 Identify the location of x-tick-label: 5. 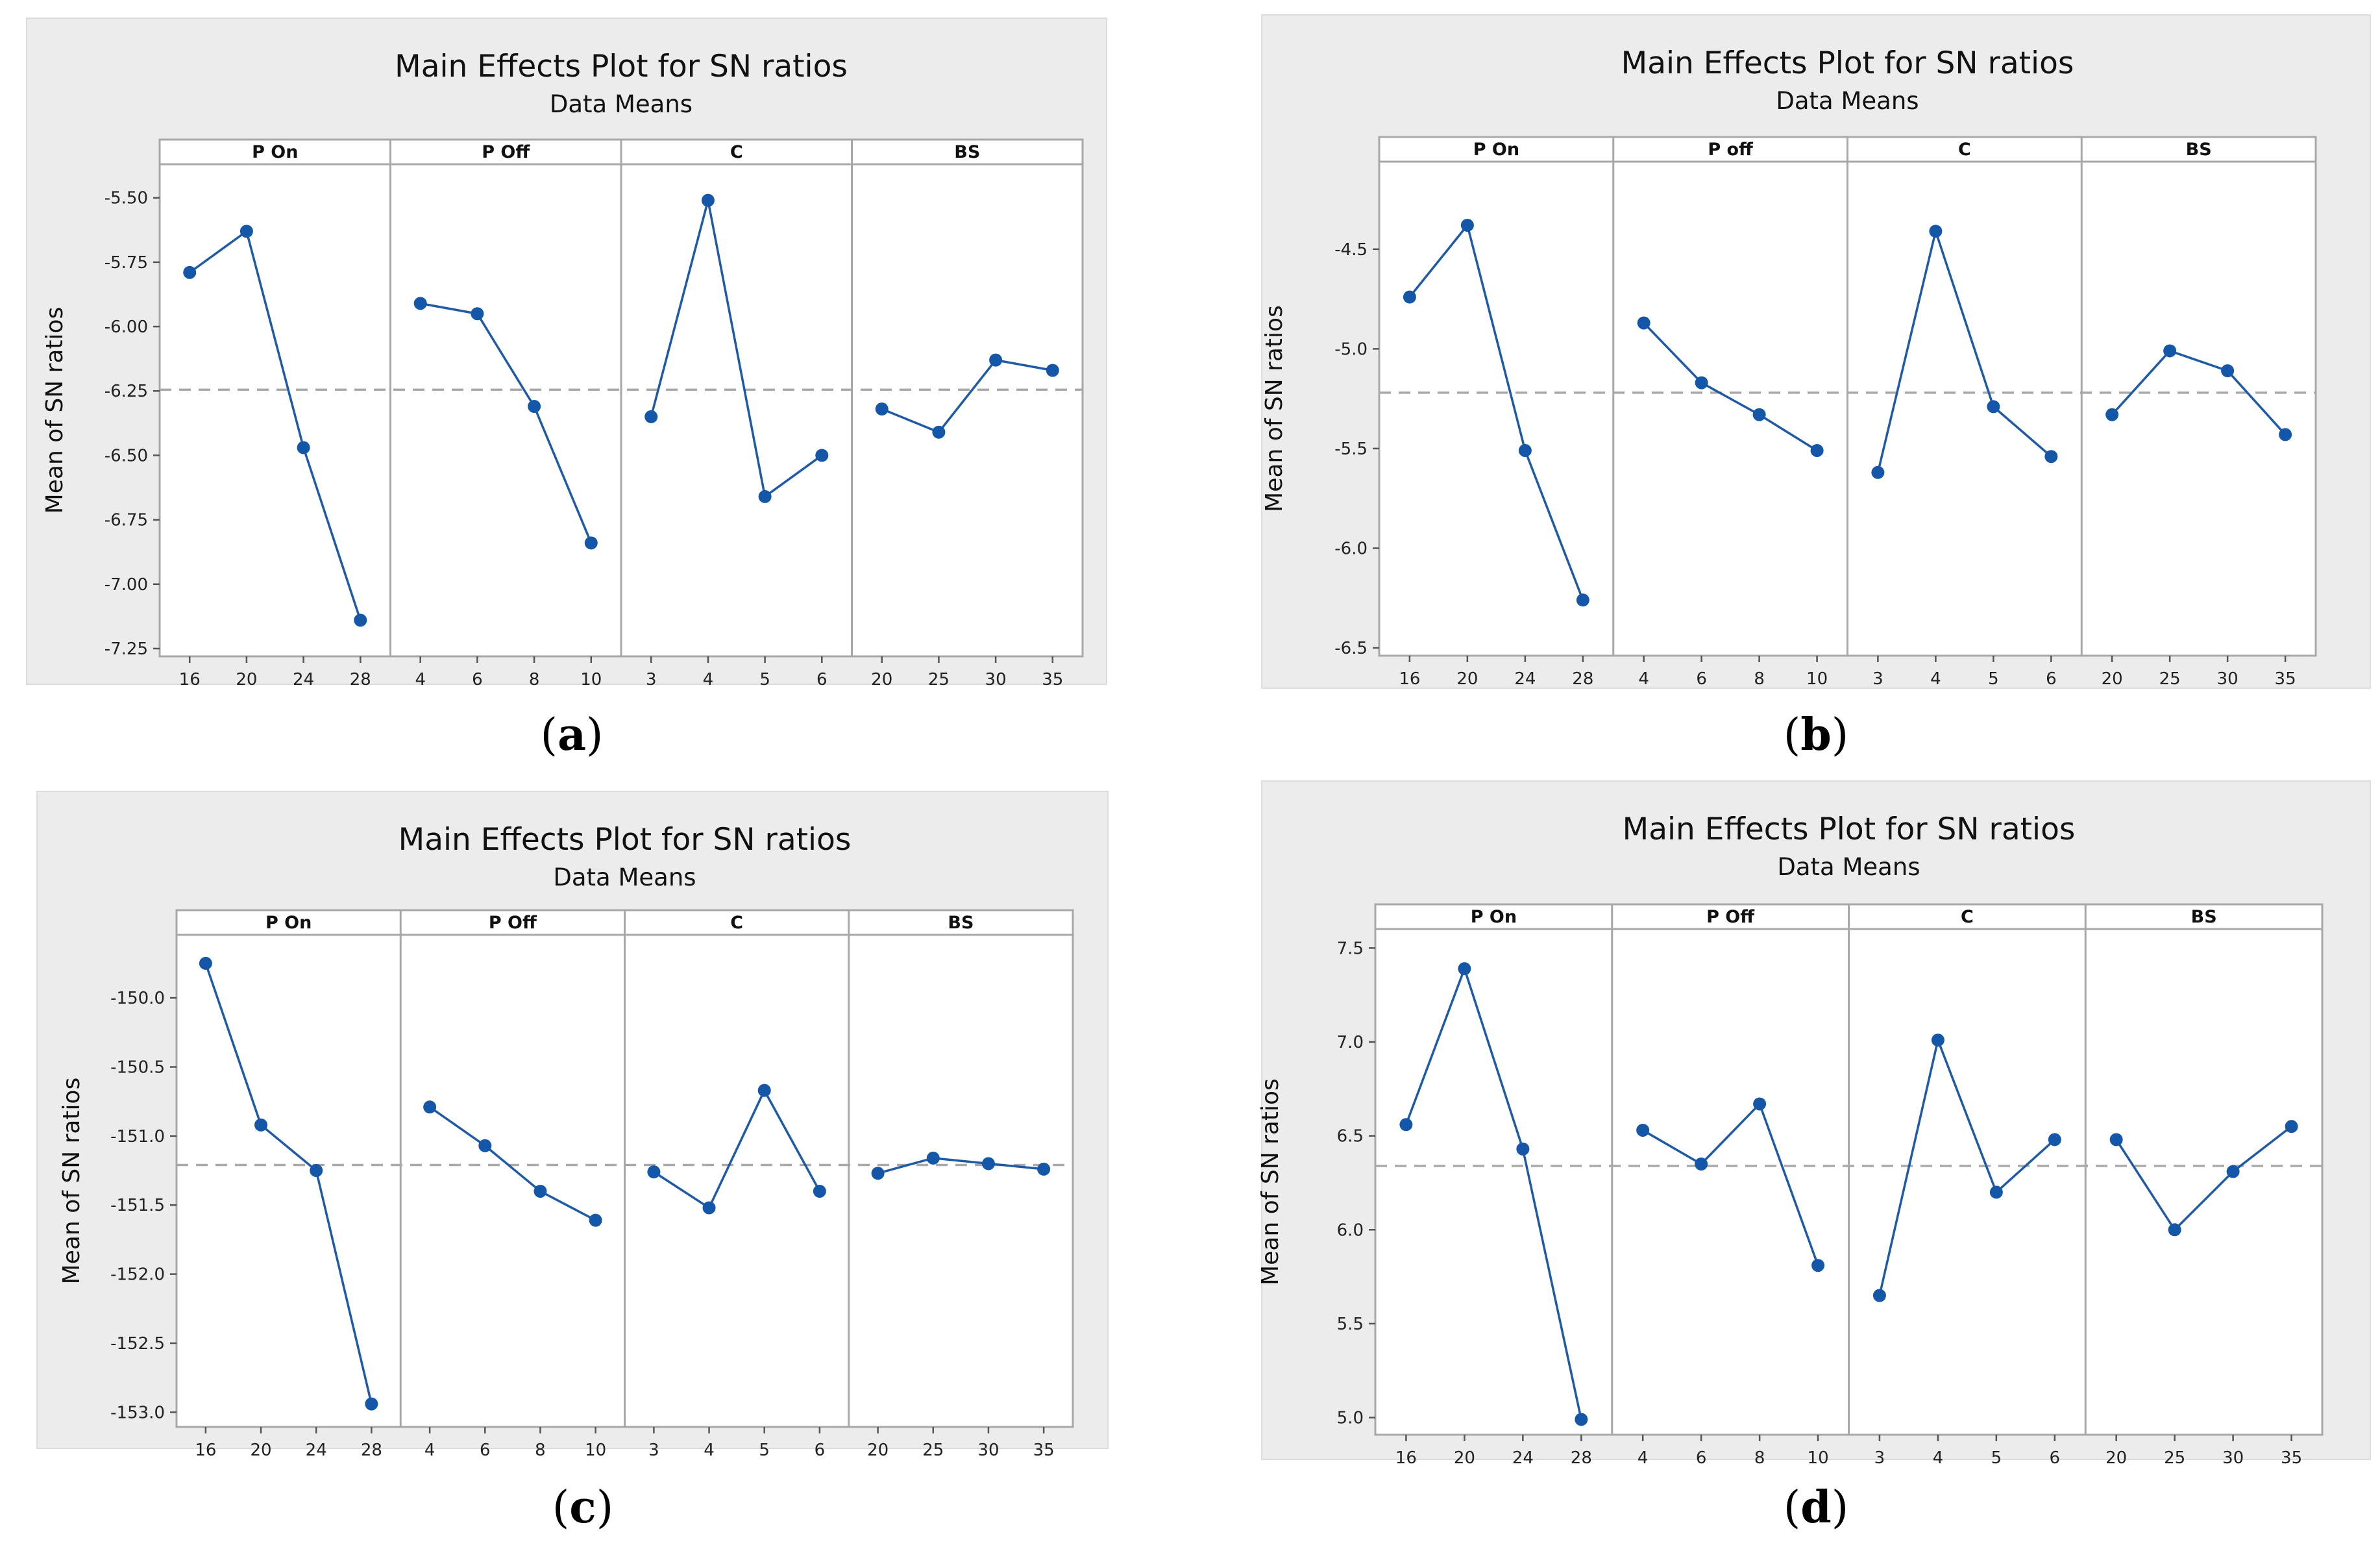
(765, 679).